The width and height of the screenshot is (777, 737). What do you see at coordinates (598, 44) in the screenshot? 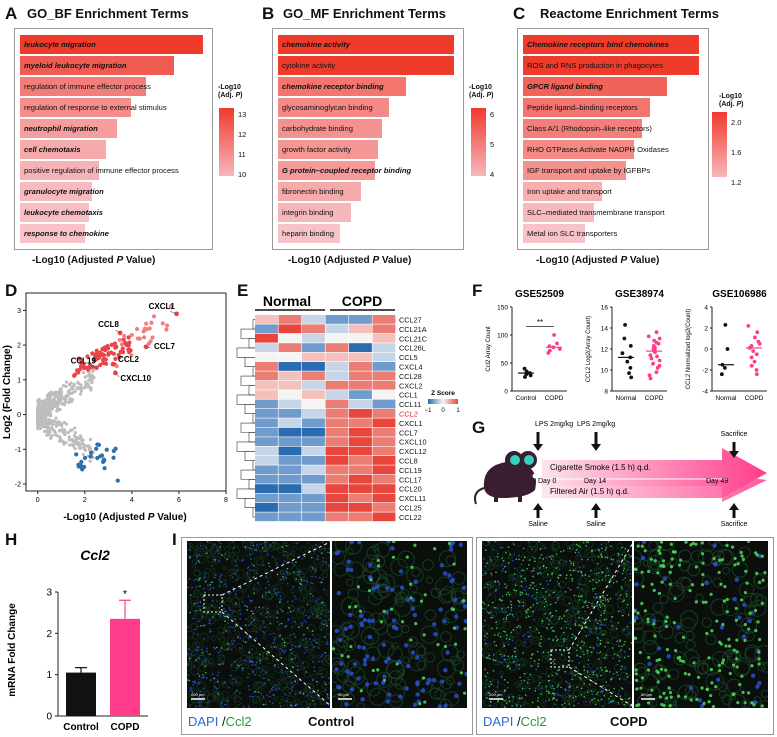
I see `enrichment-term-label: Chemokine receptors bind chemokines` at bounding box center [598, 44].